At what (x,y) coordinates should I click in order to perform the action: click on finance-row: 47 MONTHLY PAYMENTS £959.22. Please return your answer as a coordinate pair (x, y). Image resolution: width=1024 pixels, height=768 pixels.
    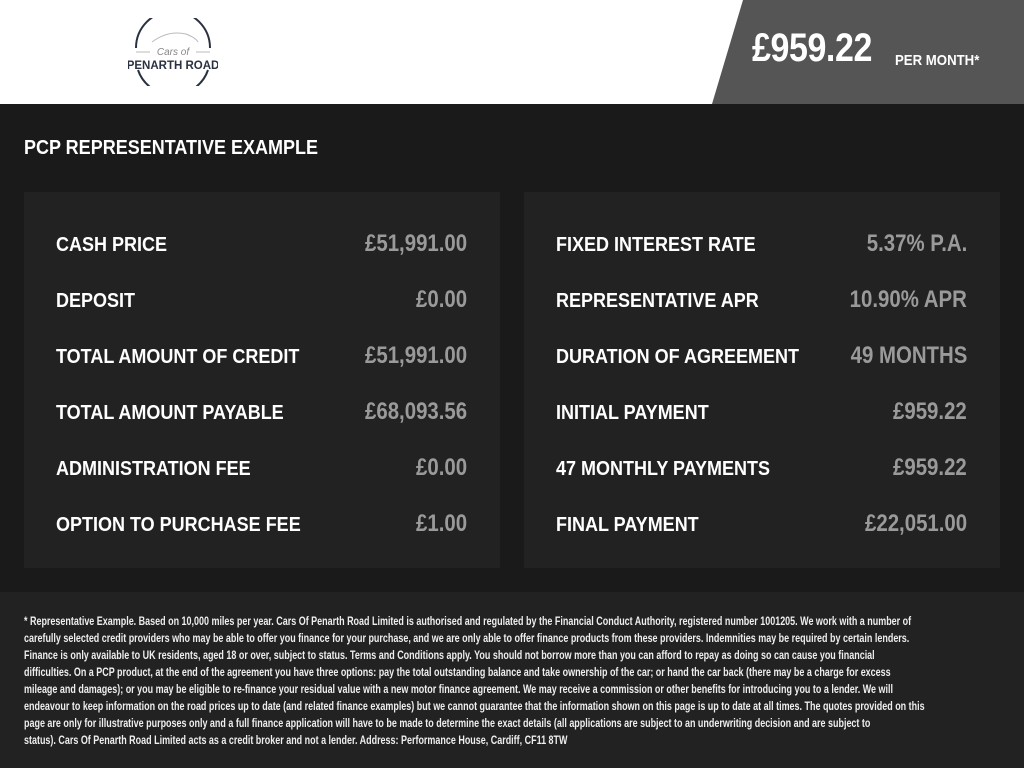
    Looking at the image, I should click on (761, 469).